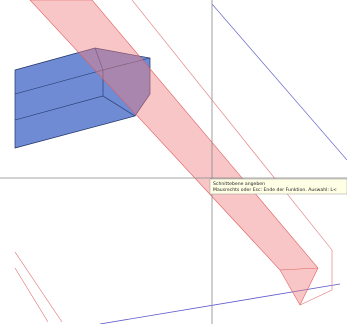  I want to click on construction-line, so click(220, 303).